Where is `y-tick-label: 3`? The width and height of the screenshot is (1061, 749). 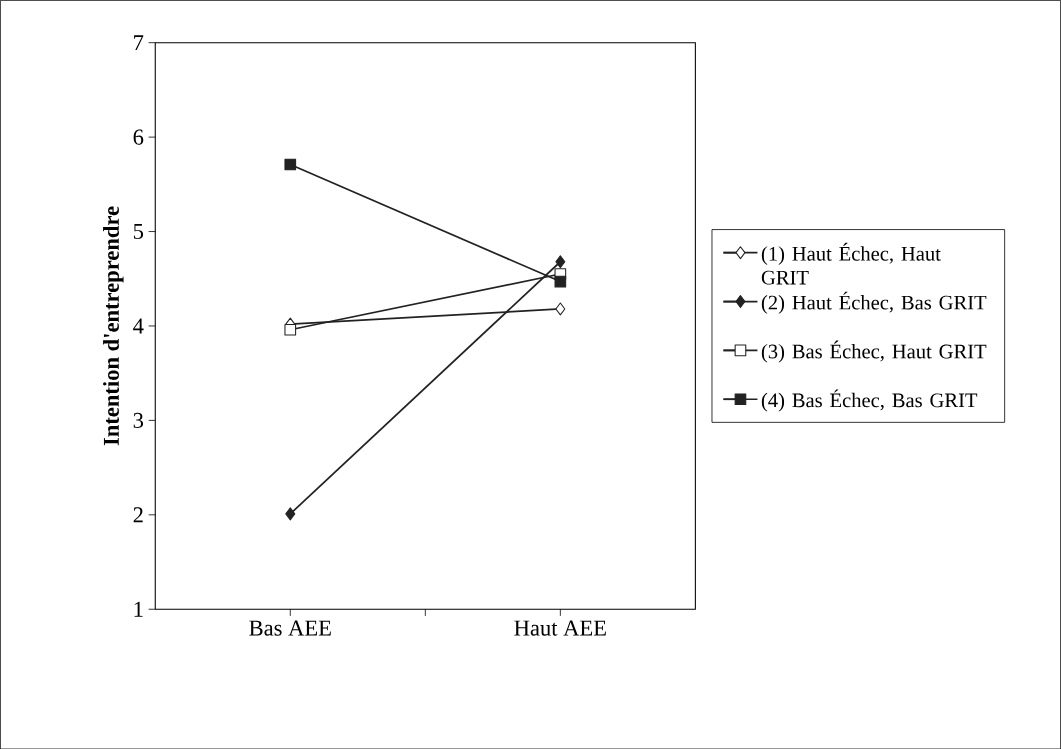 y-tick-label: 3 is located at coordinates (138, 420).